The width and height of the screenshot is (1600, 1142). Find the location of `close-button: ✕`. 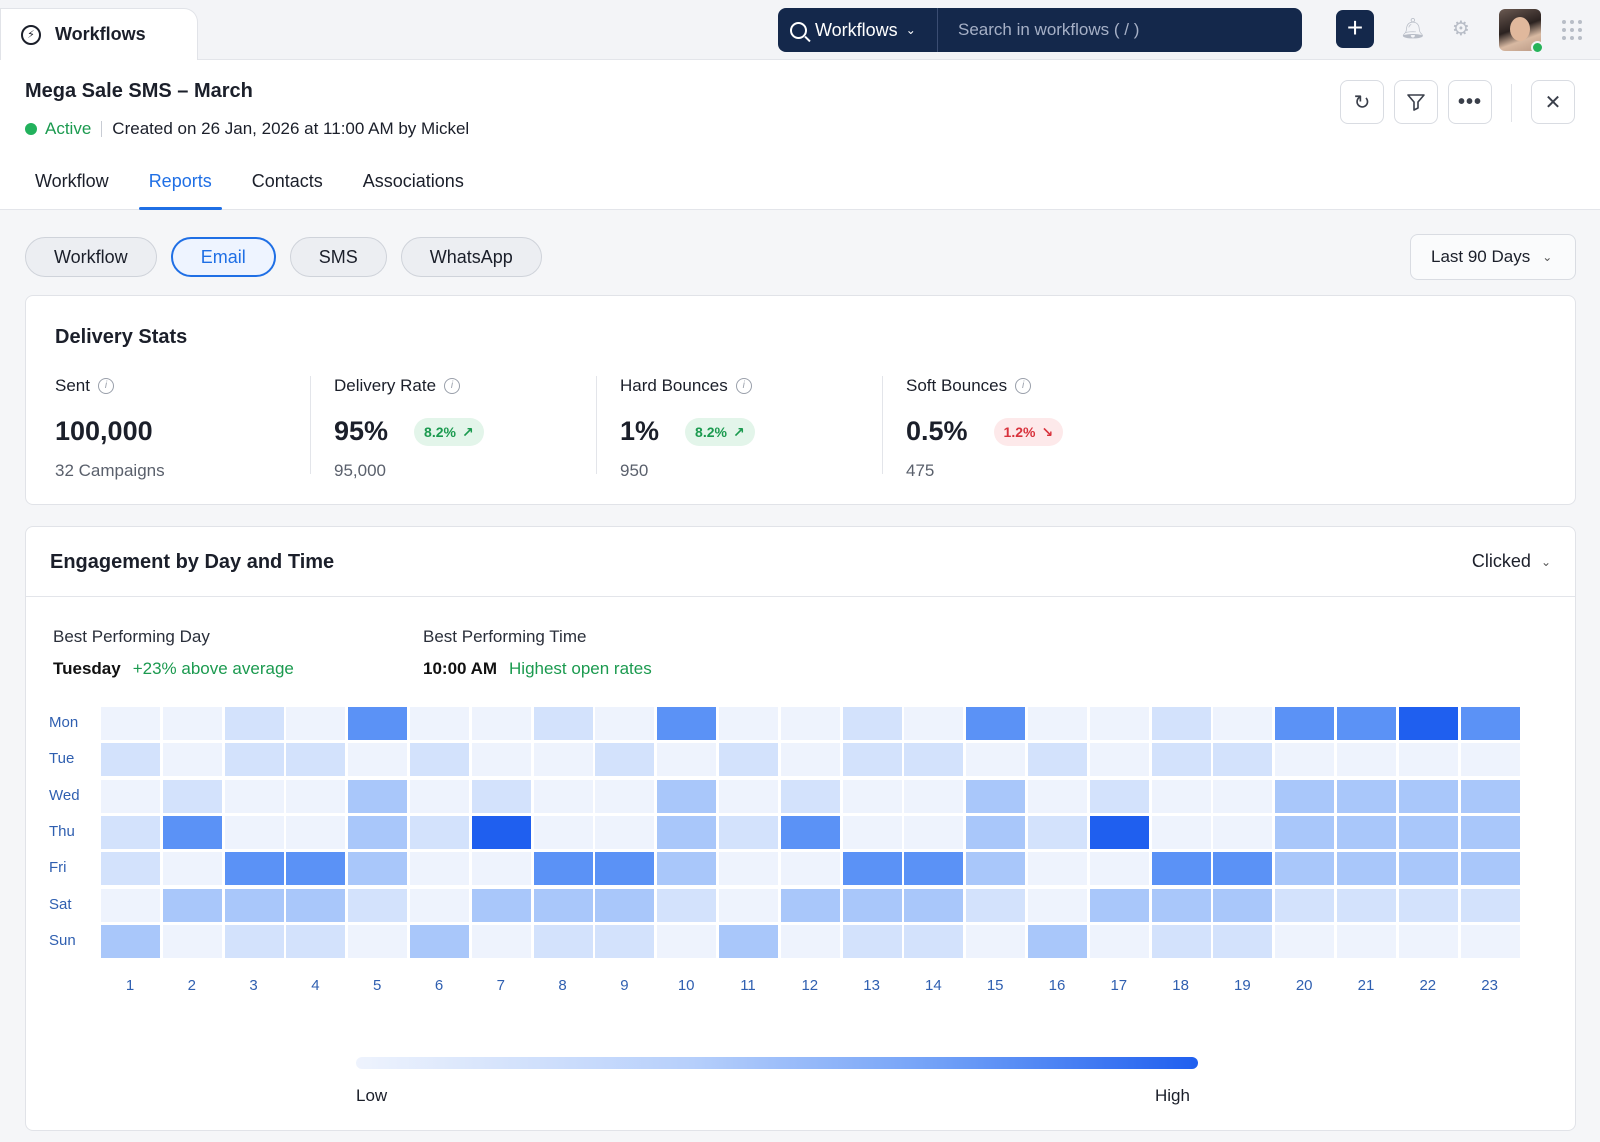

close-button: ✕ is located at coordinates (1553, 102).